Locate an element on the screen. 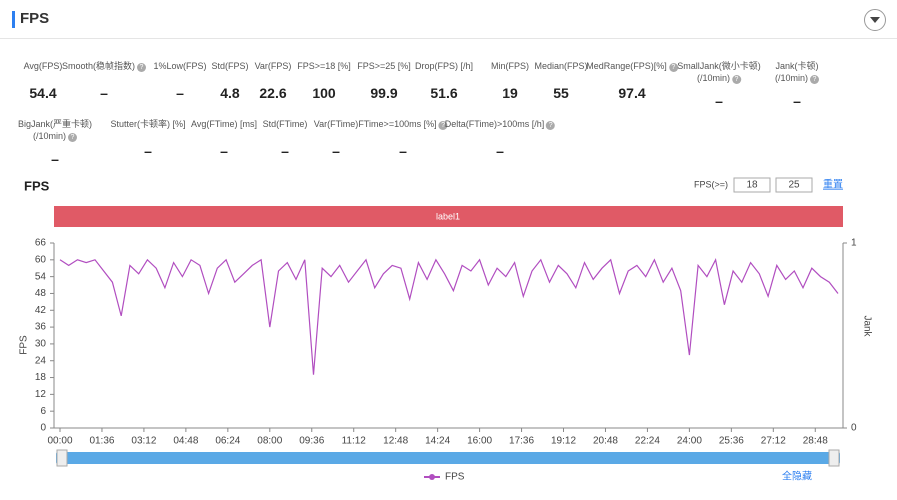 The height and width of the screenshot is (500, 897). chart-title: FPS is located at coordinates (37, 185).